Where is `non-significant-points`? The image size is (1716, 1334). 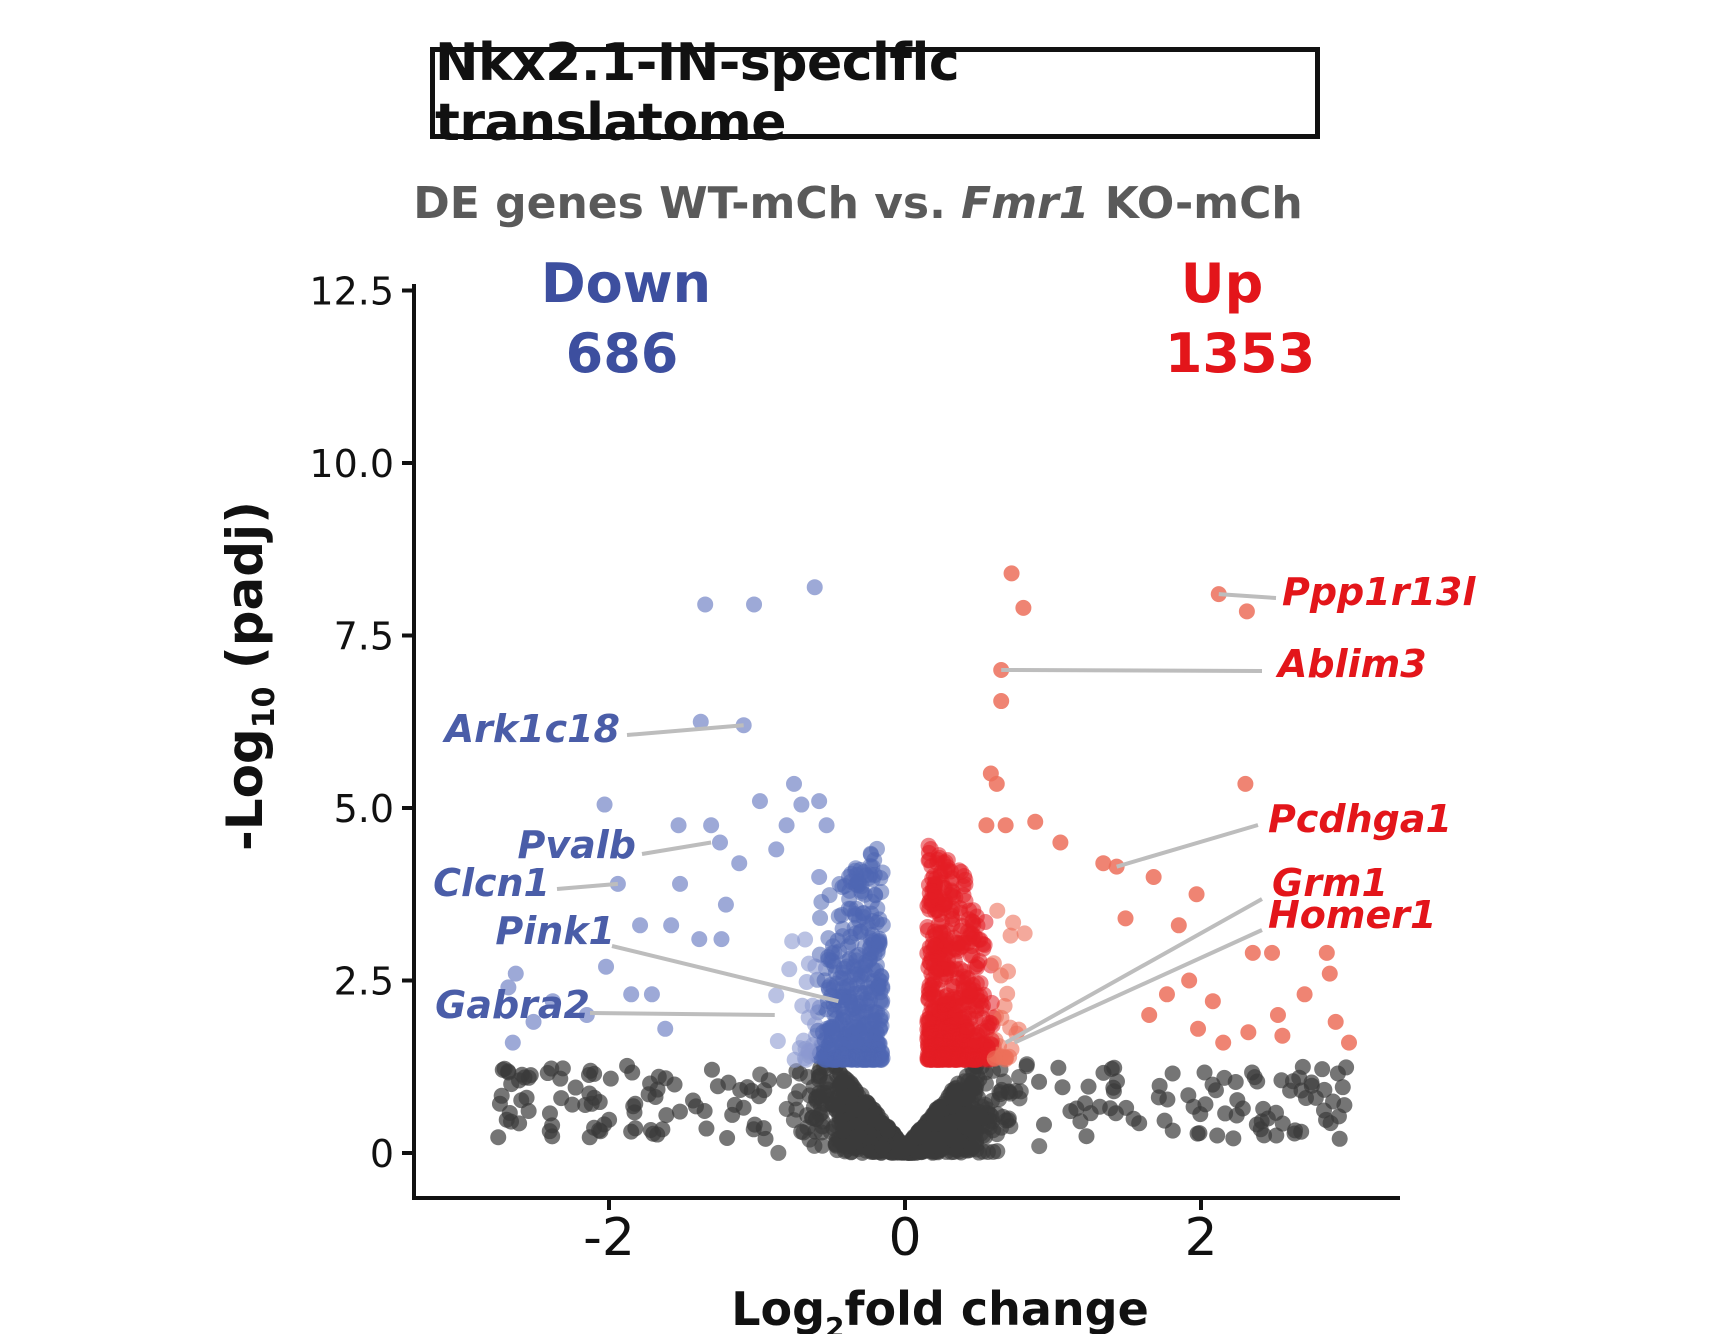 non-significant-points is located at coordinates (922, 1108).